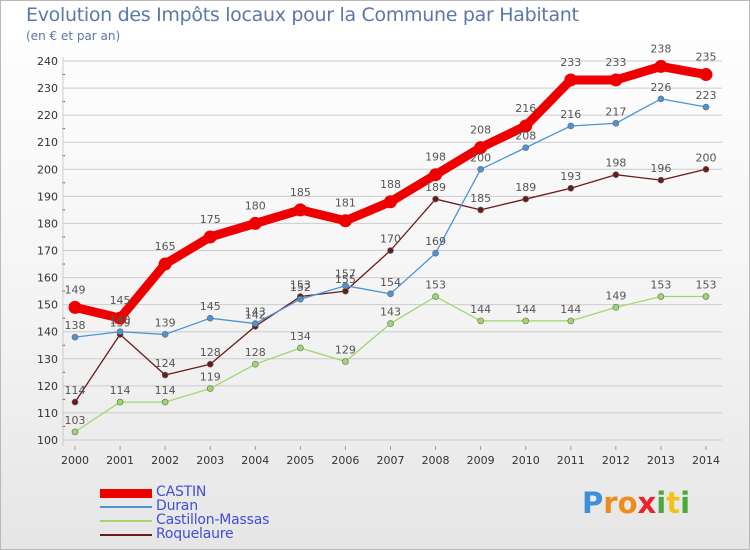 The image size is (750, 550). Describe the element at coordinates (480, 130) in the screenshot. I see `data-label: 208` at that location.